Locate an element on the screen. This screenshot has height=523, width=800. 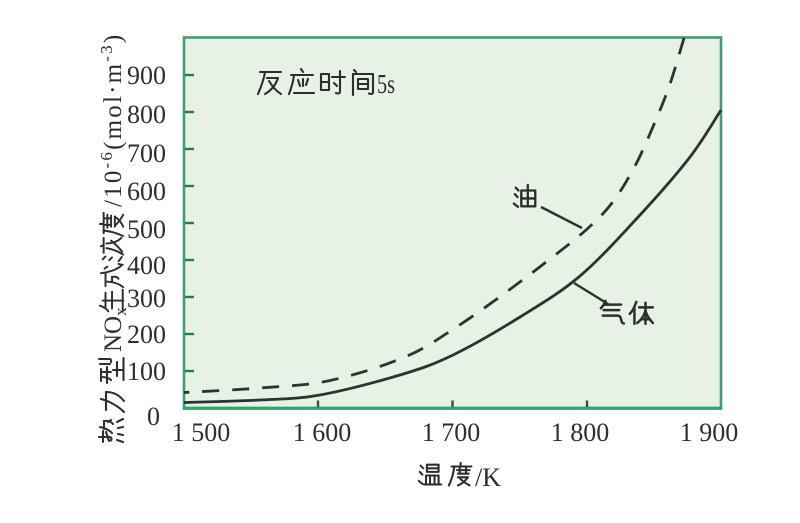
svg-text: 100 is located at coordinates (146, 371).